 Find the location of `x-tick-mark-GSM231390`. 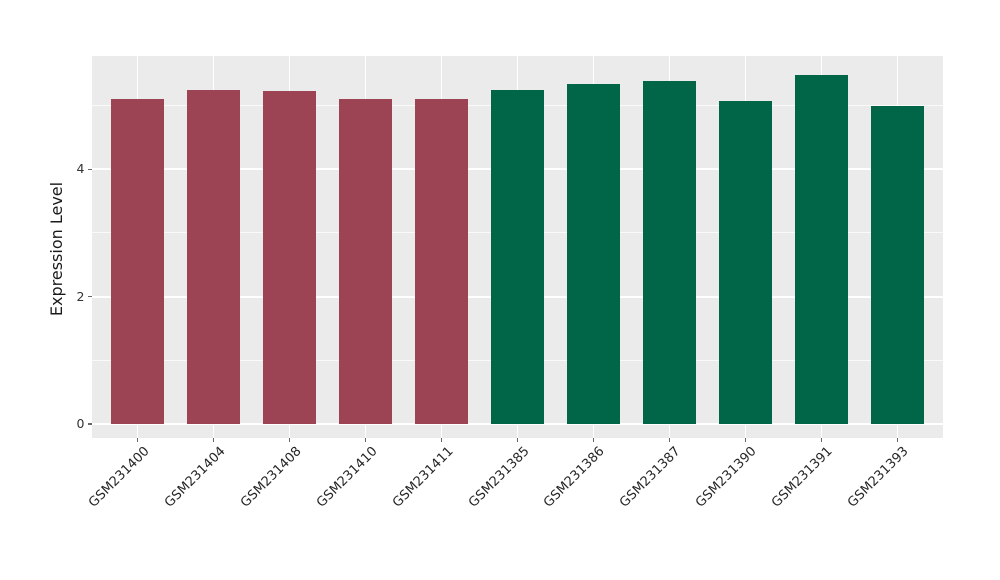

x-tick-mark-GSM231390 is located at coordinates (745, 440).